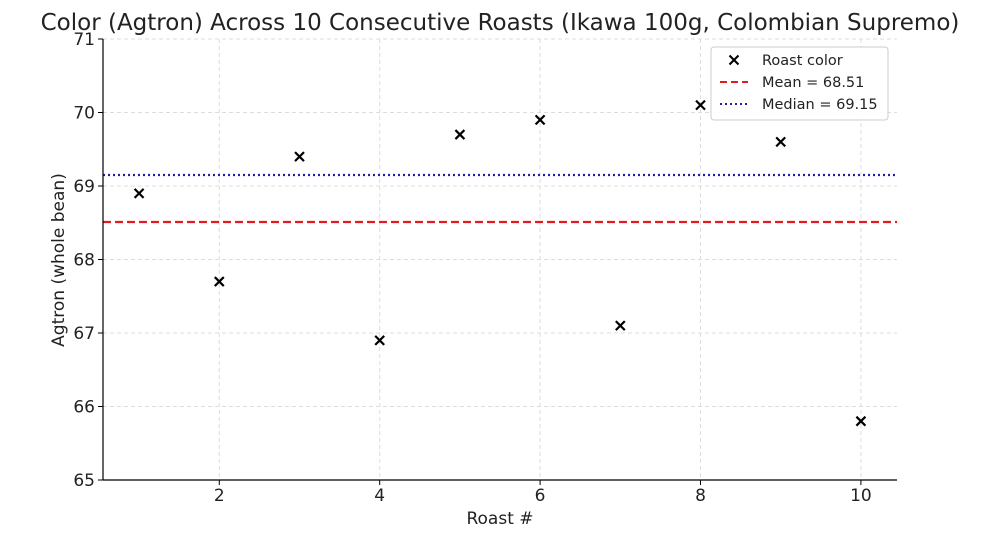  I want to click on x-axis-label: Roast #, so click(499, 519).